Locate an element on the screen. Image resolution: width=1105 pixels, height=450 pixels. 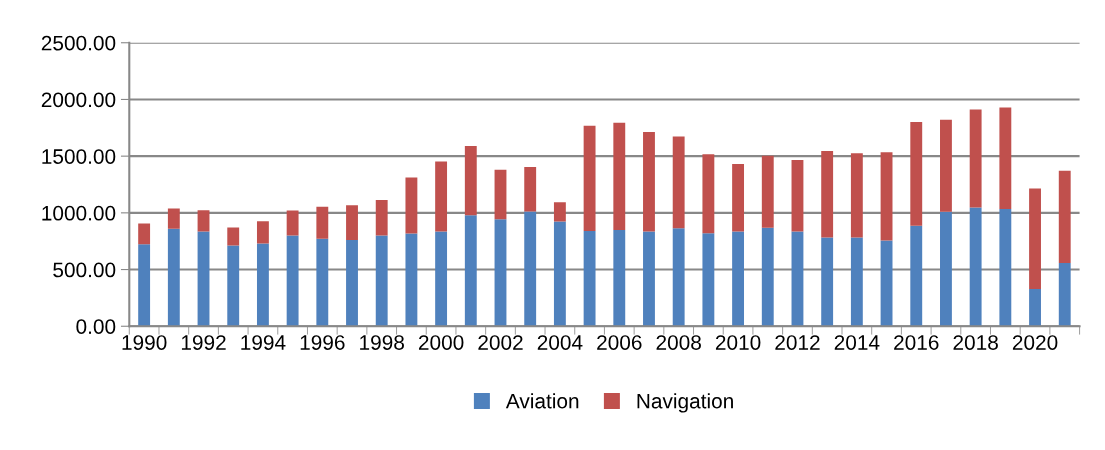
y-tick-label: 0.00 is located at coordinates (96, 326).